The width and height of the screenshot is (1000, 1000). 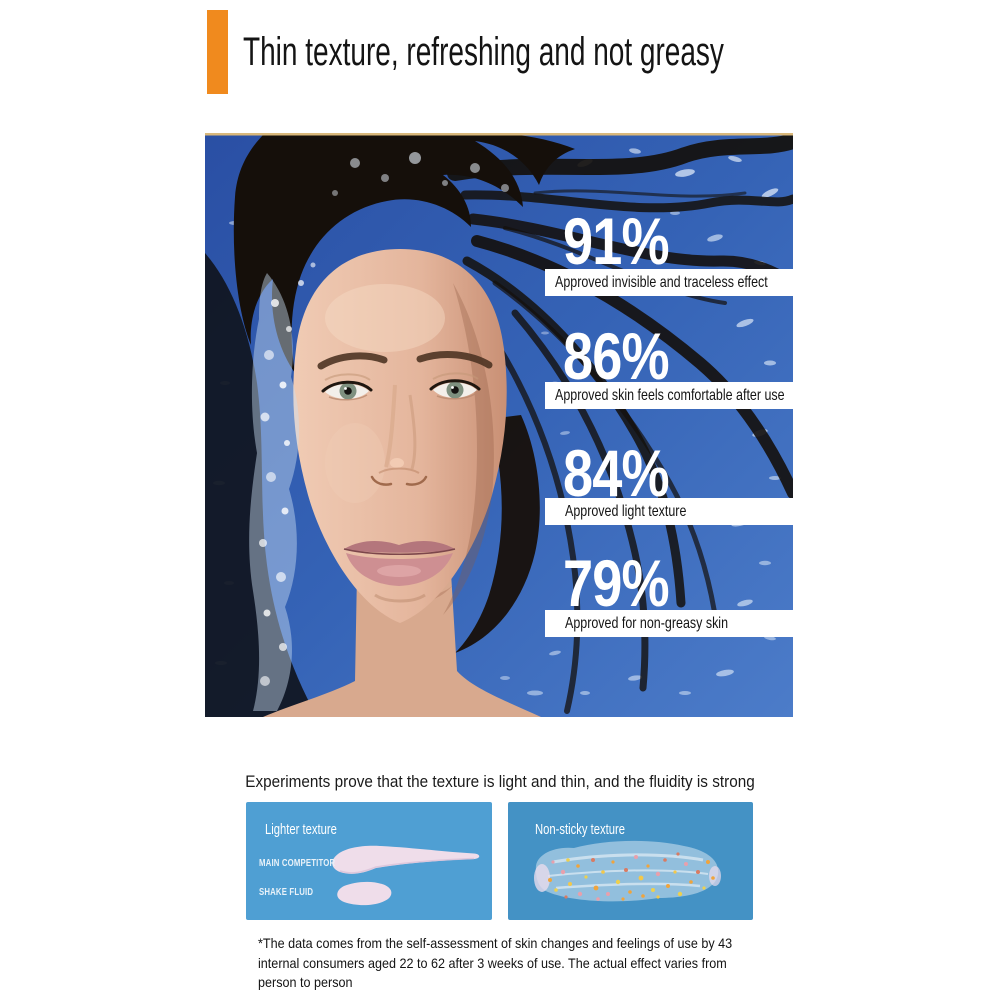 I want to click on forehead-highlight, so click(x=385, y=318).